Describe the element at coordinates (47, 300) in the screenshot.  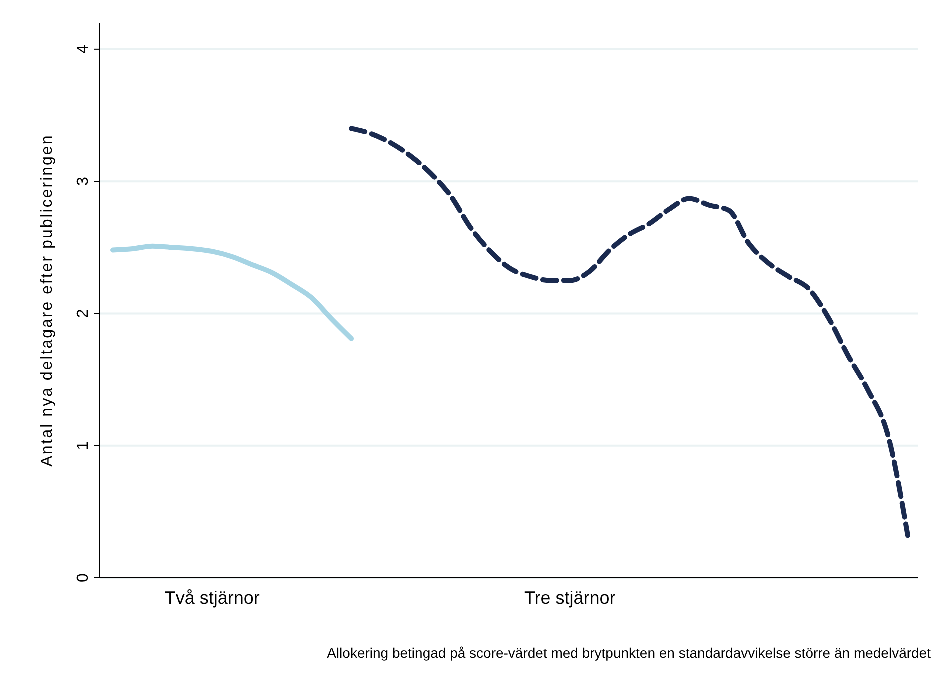
I see `y-axis-title: Antal nya deltagare efter publiceringen` at that location.